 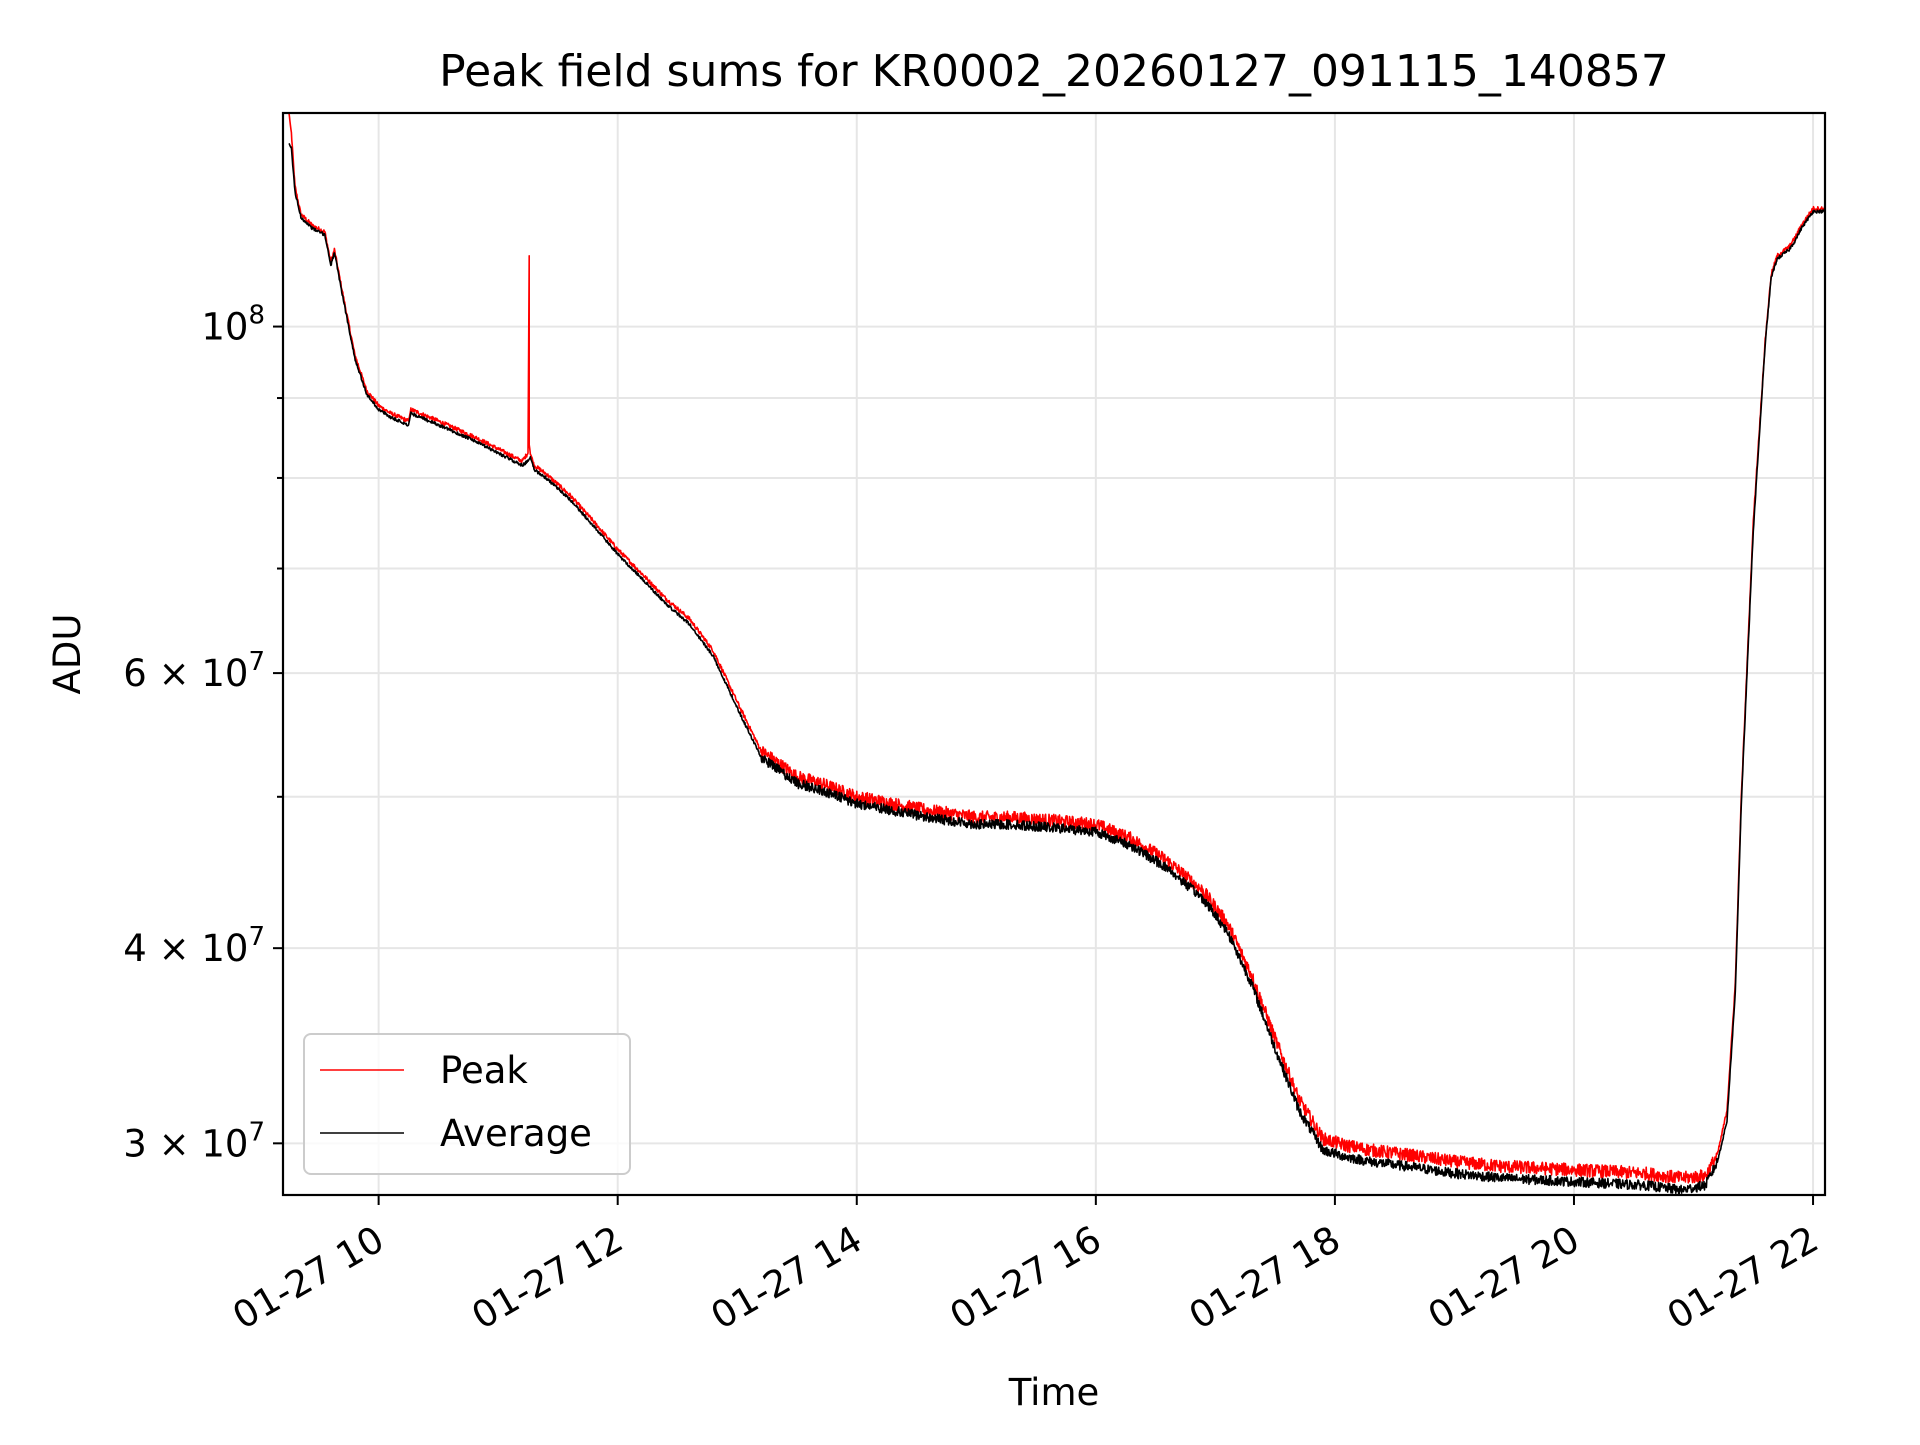 I want to click on legend-label-peak: Peak, so click(x=484, y=1070).